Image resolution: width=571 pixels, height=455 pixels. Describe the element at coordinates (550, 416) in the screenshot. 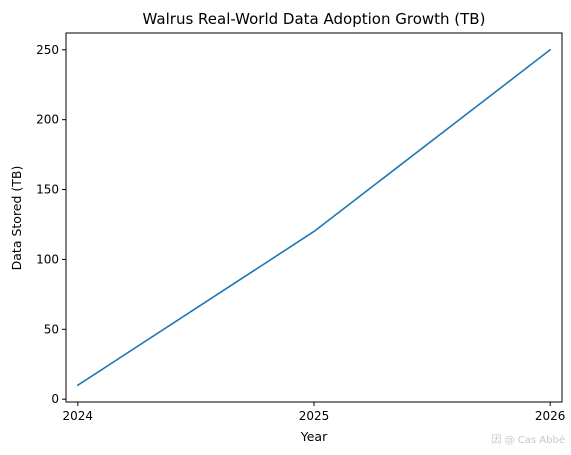

I see `x-tick-label: 2026` at that location.